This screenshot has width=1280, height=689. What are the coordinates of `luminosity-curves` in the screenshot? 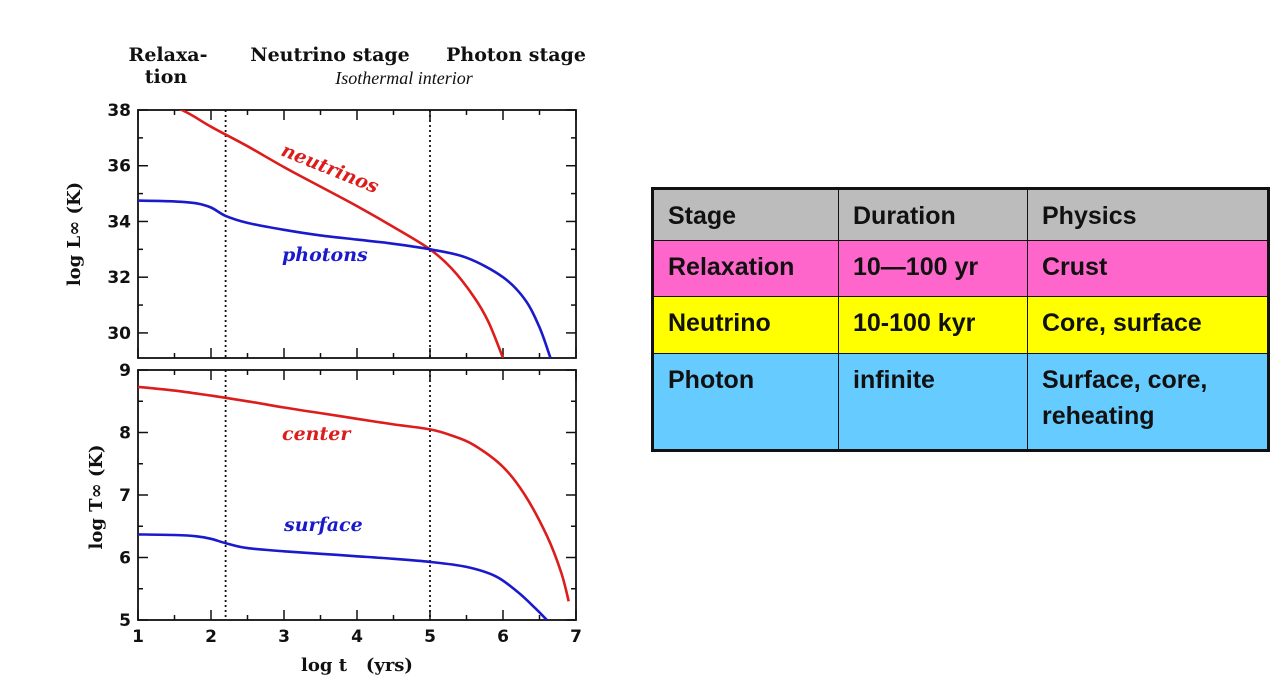 It's located at (345, 234).